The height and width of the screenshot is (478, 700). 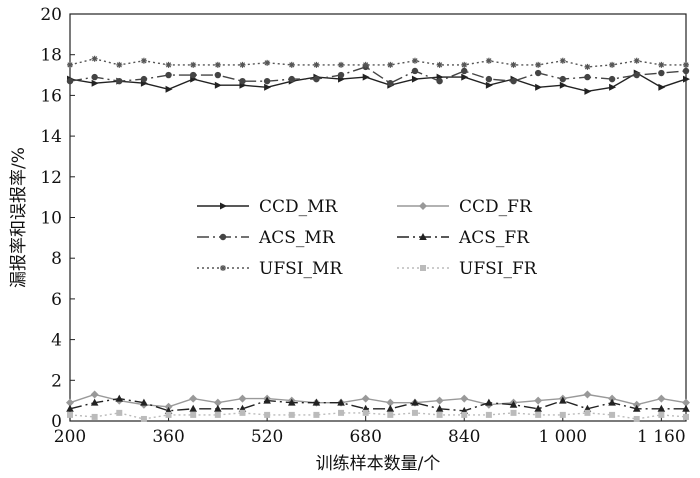 What do you see at coordinates (562, 437) in the screenshot?
I see `x-tick-label: 1 000` at bounding box center [562, 437].